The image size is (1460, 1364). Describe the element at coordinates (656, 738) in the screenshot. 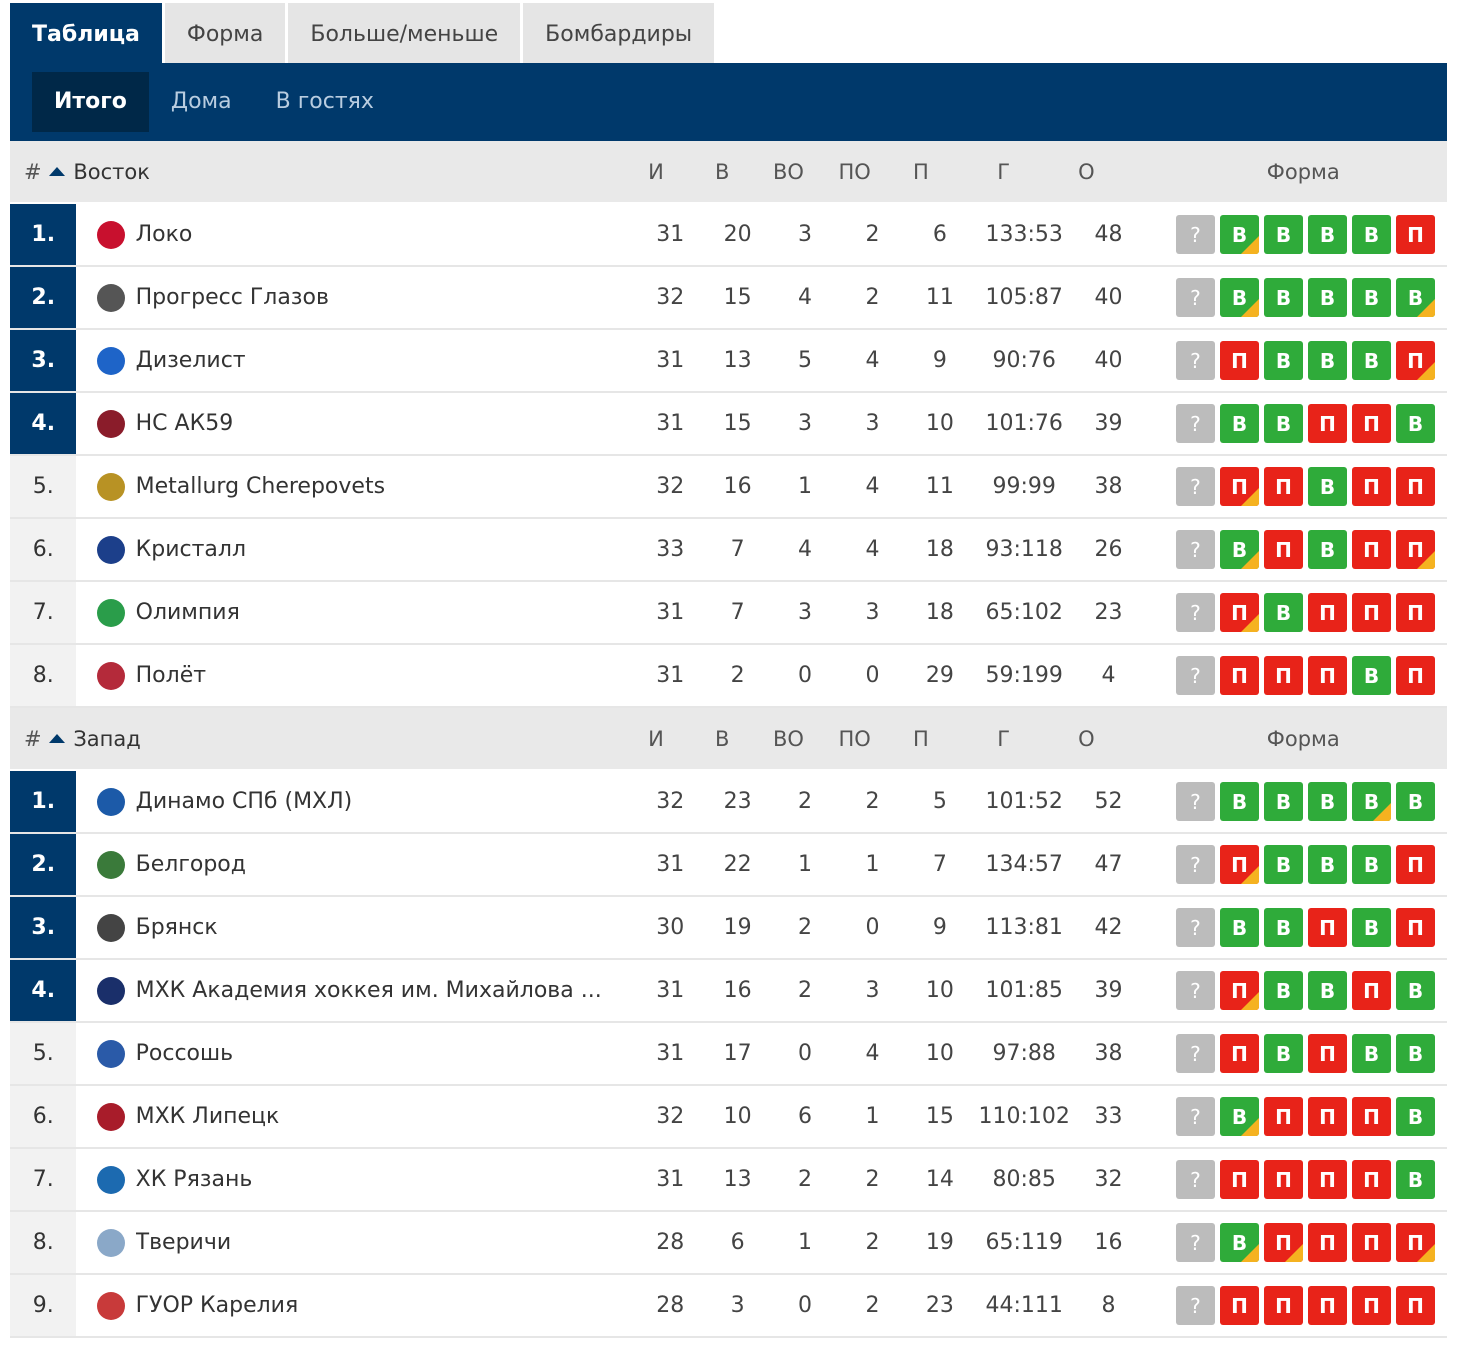

I see `column-header-games: И` at that location.